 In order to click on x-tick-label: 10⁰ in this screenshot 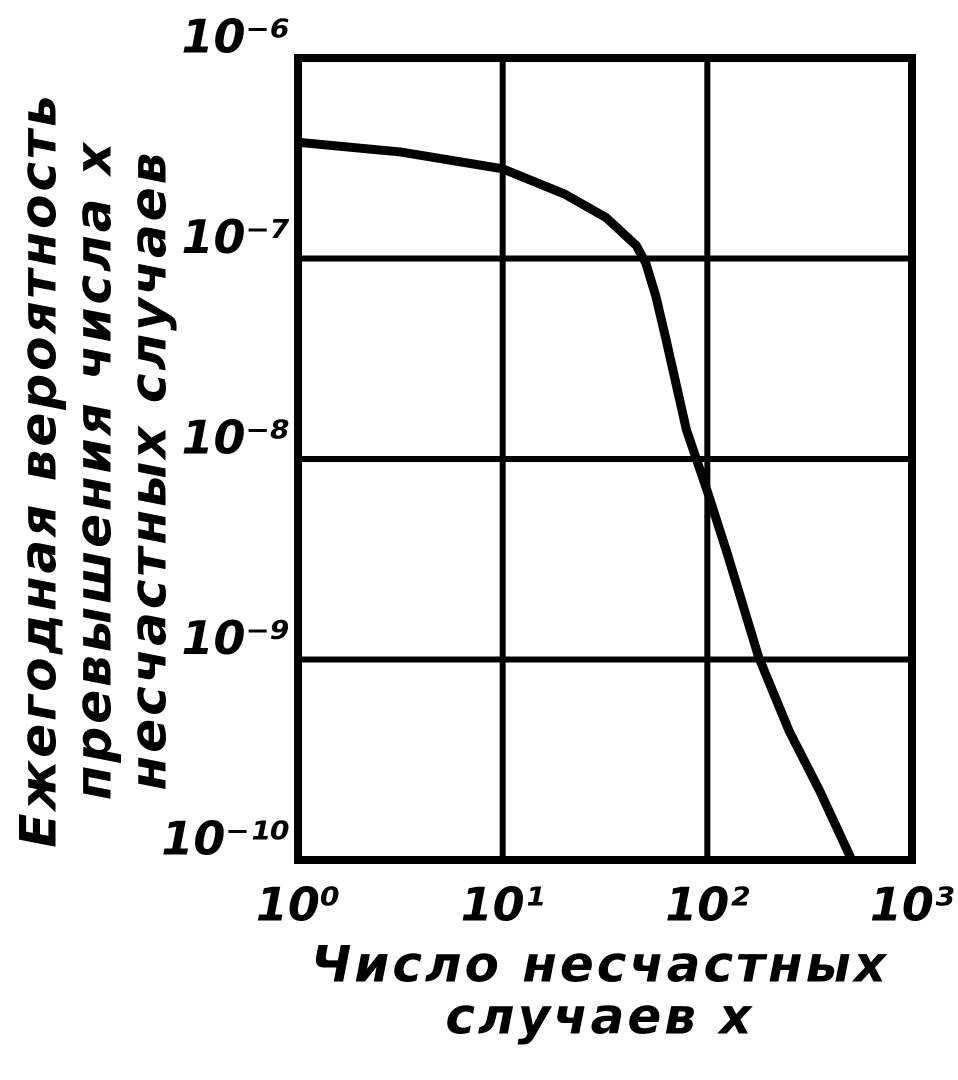, I will do `click(298, 905)`.